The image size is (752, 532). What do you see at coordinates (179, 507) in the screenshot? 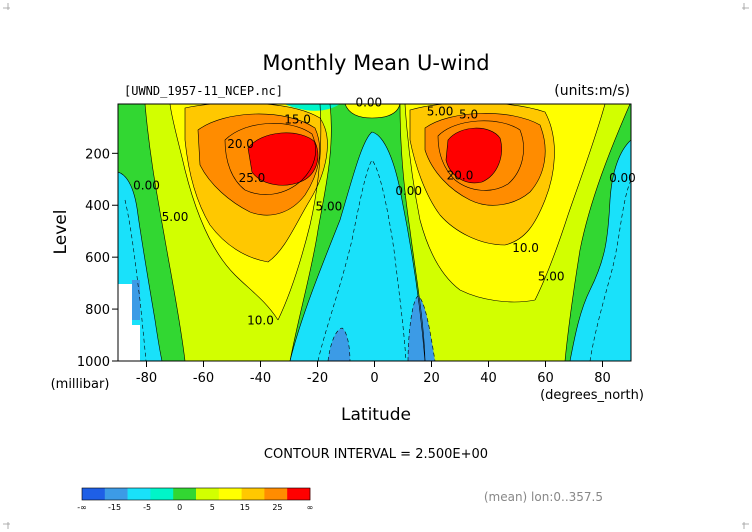
I see `colorbar-tick-label: 0` at bounding box center [179, 507].